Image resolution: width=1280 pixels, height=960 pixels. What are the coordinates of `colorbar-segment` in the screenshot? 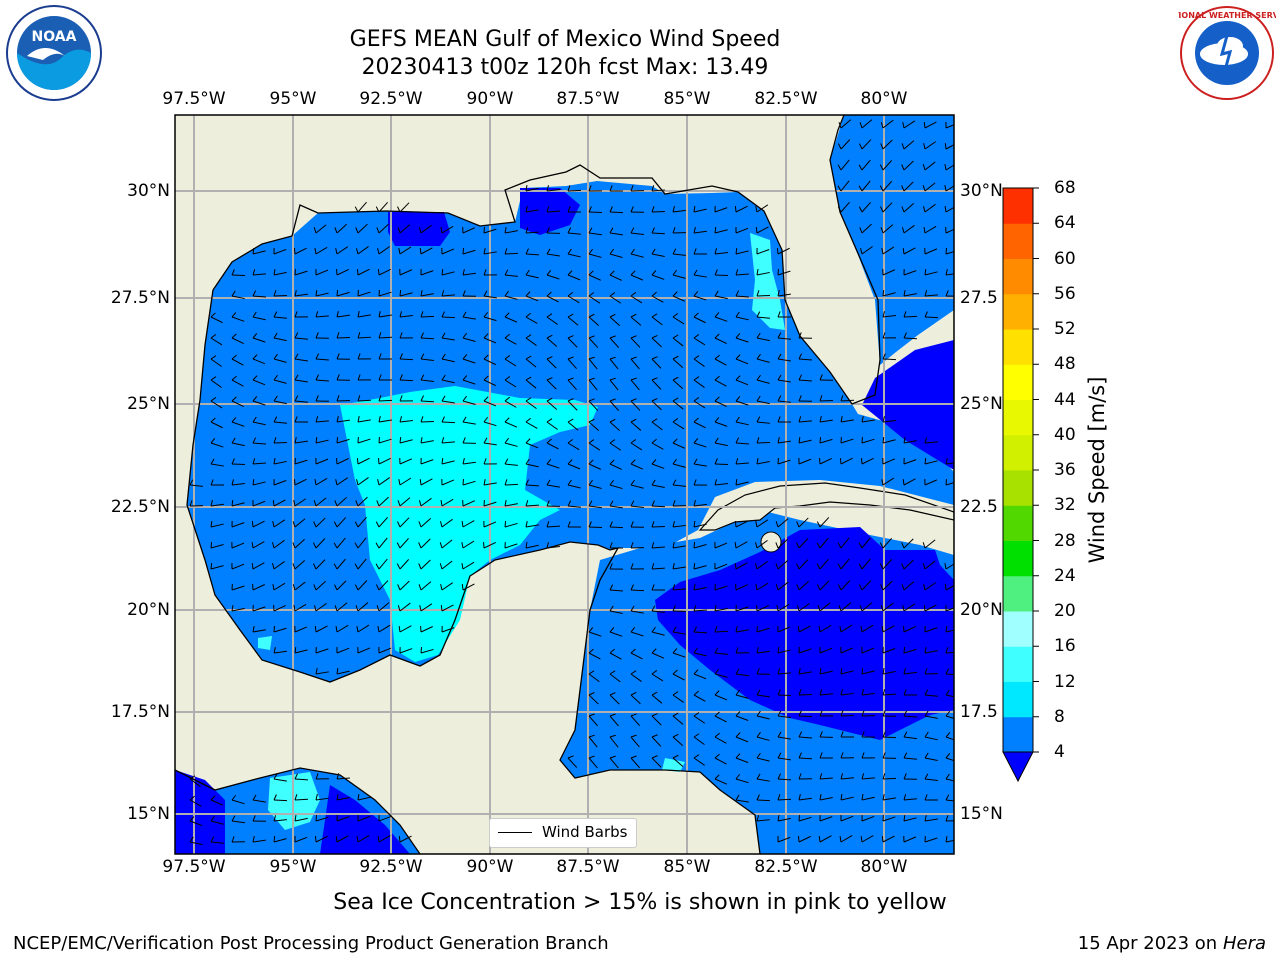 It's located at (1018, 311).